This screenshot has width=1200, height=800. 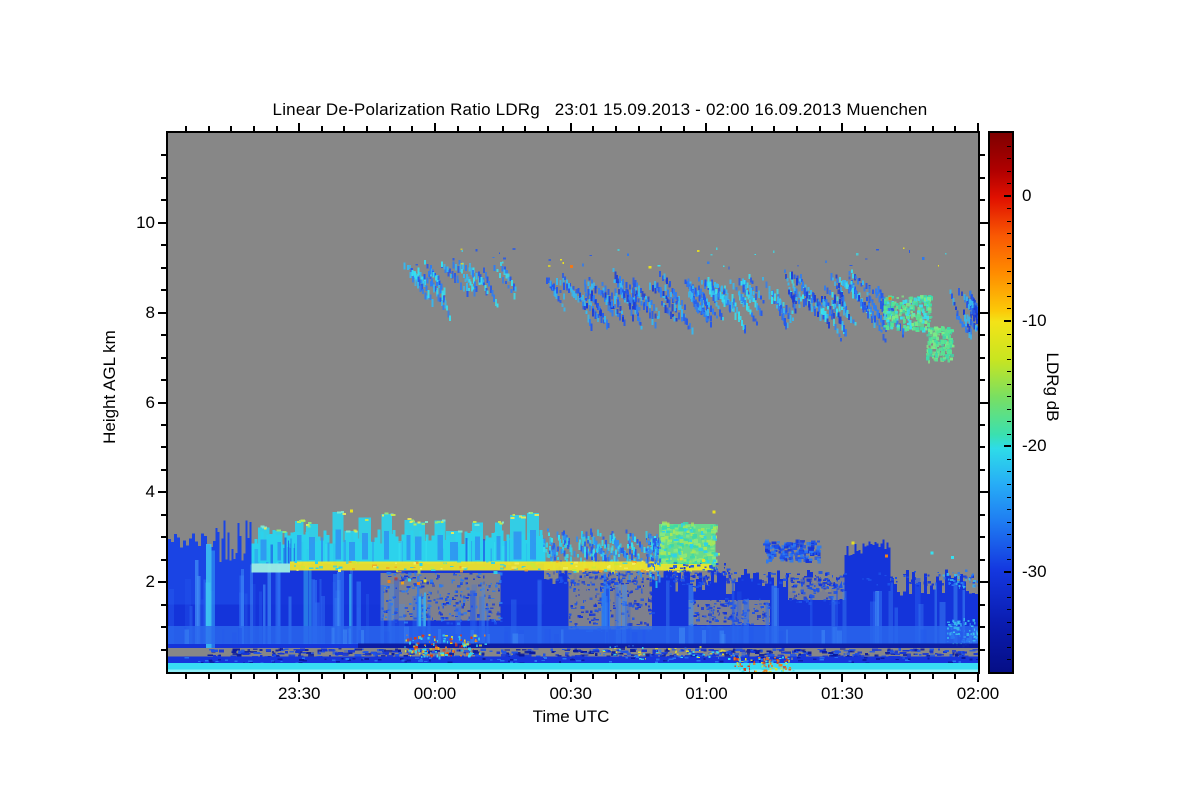 What do you see at coordinates (109, 387) in the screenshot?
I see `y-axis-label: Height AGL km` at bounding box center [109, 387].